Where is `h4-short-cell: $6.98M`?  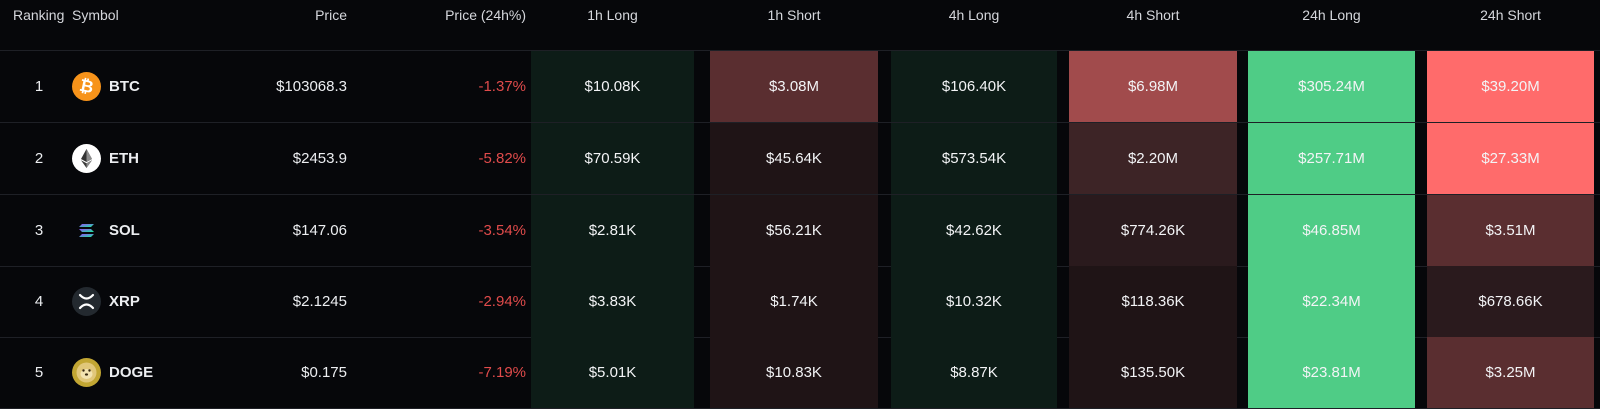 h4-short-cell: $6.98M is located at coordinates (1153, 86).